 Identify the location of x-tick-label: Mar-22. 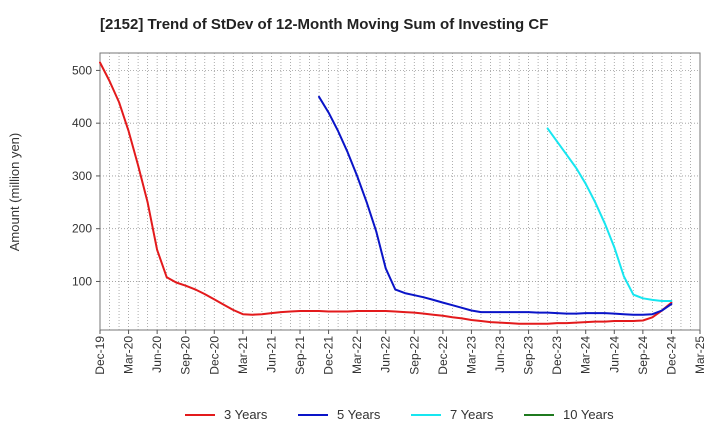
(357, 355).